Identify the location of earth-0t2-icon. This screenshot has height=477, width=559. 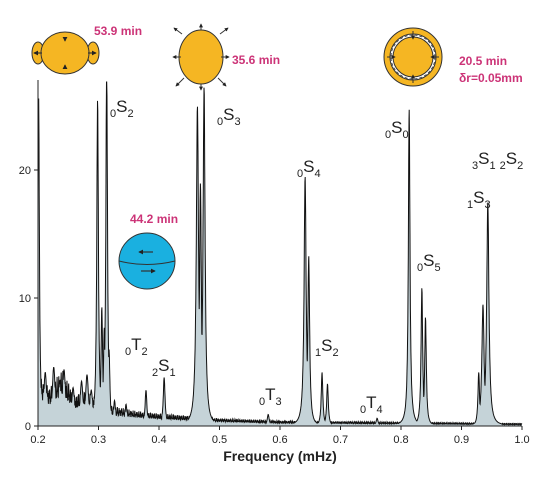
(147, 261).